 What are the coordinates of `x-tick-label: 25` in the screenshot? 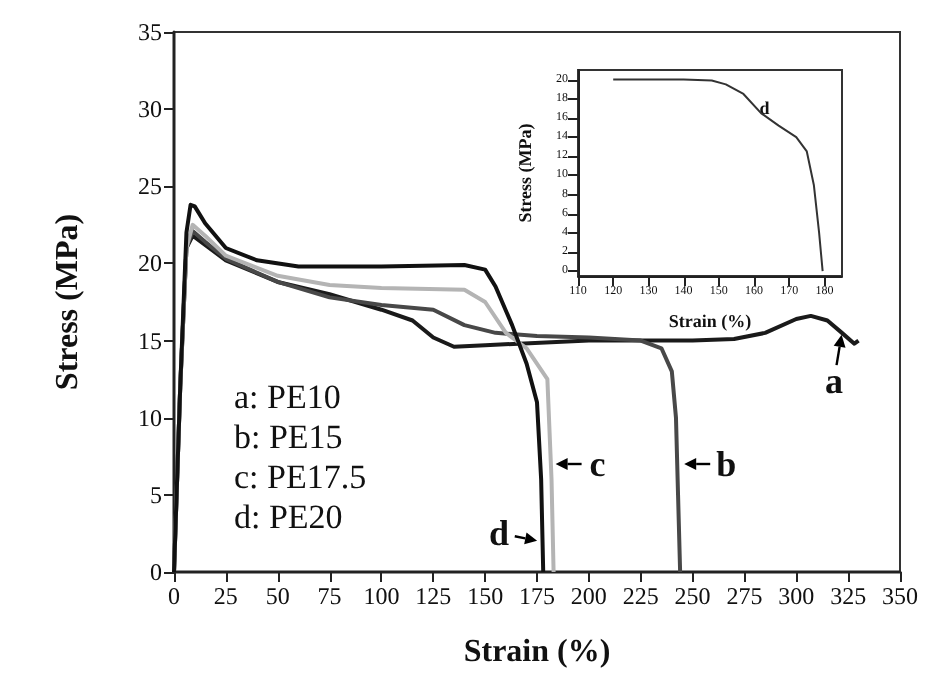 It's located at (225, 596).